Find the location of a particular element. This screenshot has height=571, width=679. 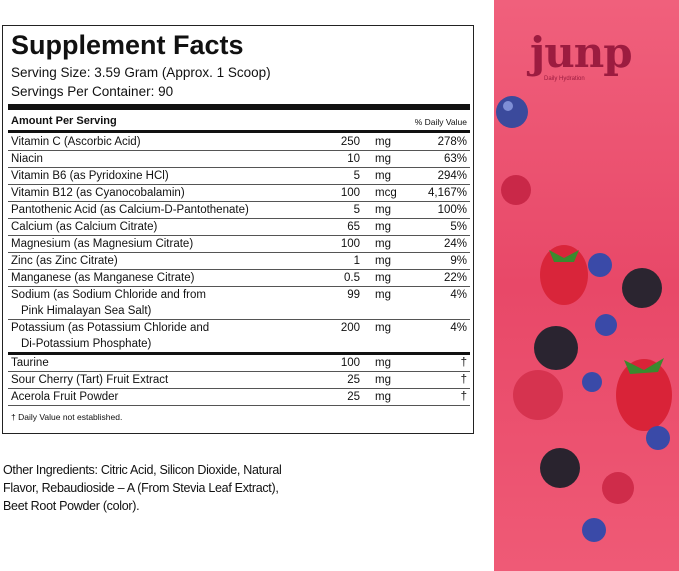

amount: 10 is located at coordinates (353, 159).